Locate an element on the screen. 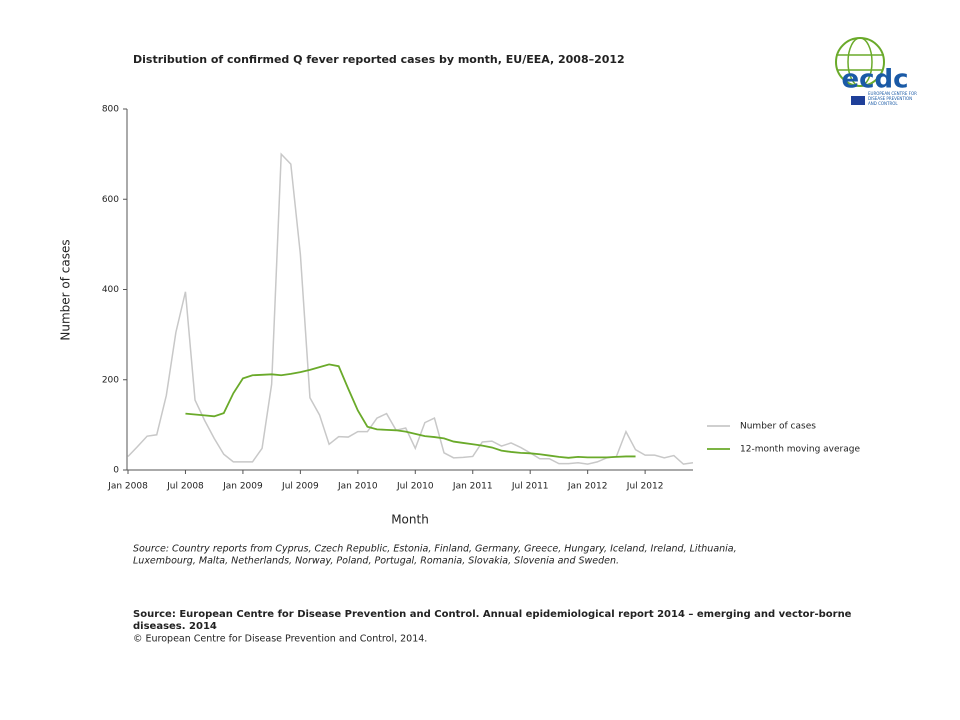 The height and width of the screenshot is (720, 960). x-tick-label: Jan 2012 is located at coordinates (587, 487).